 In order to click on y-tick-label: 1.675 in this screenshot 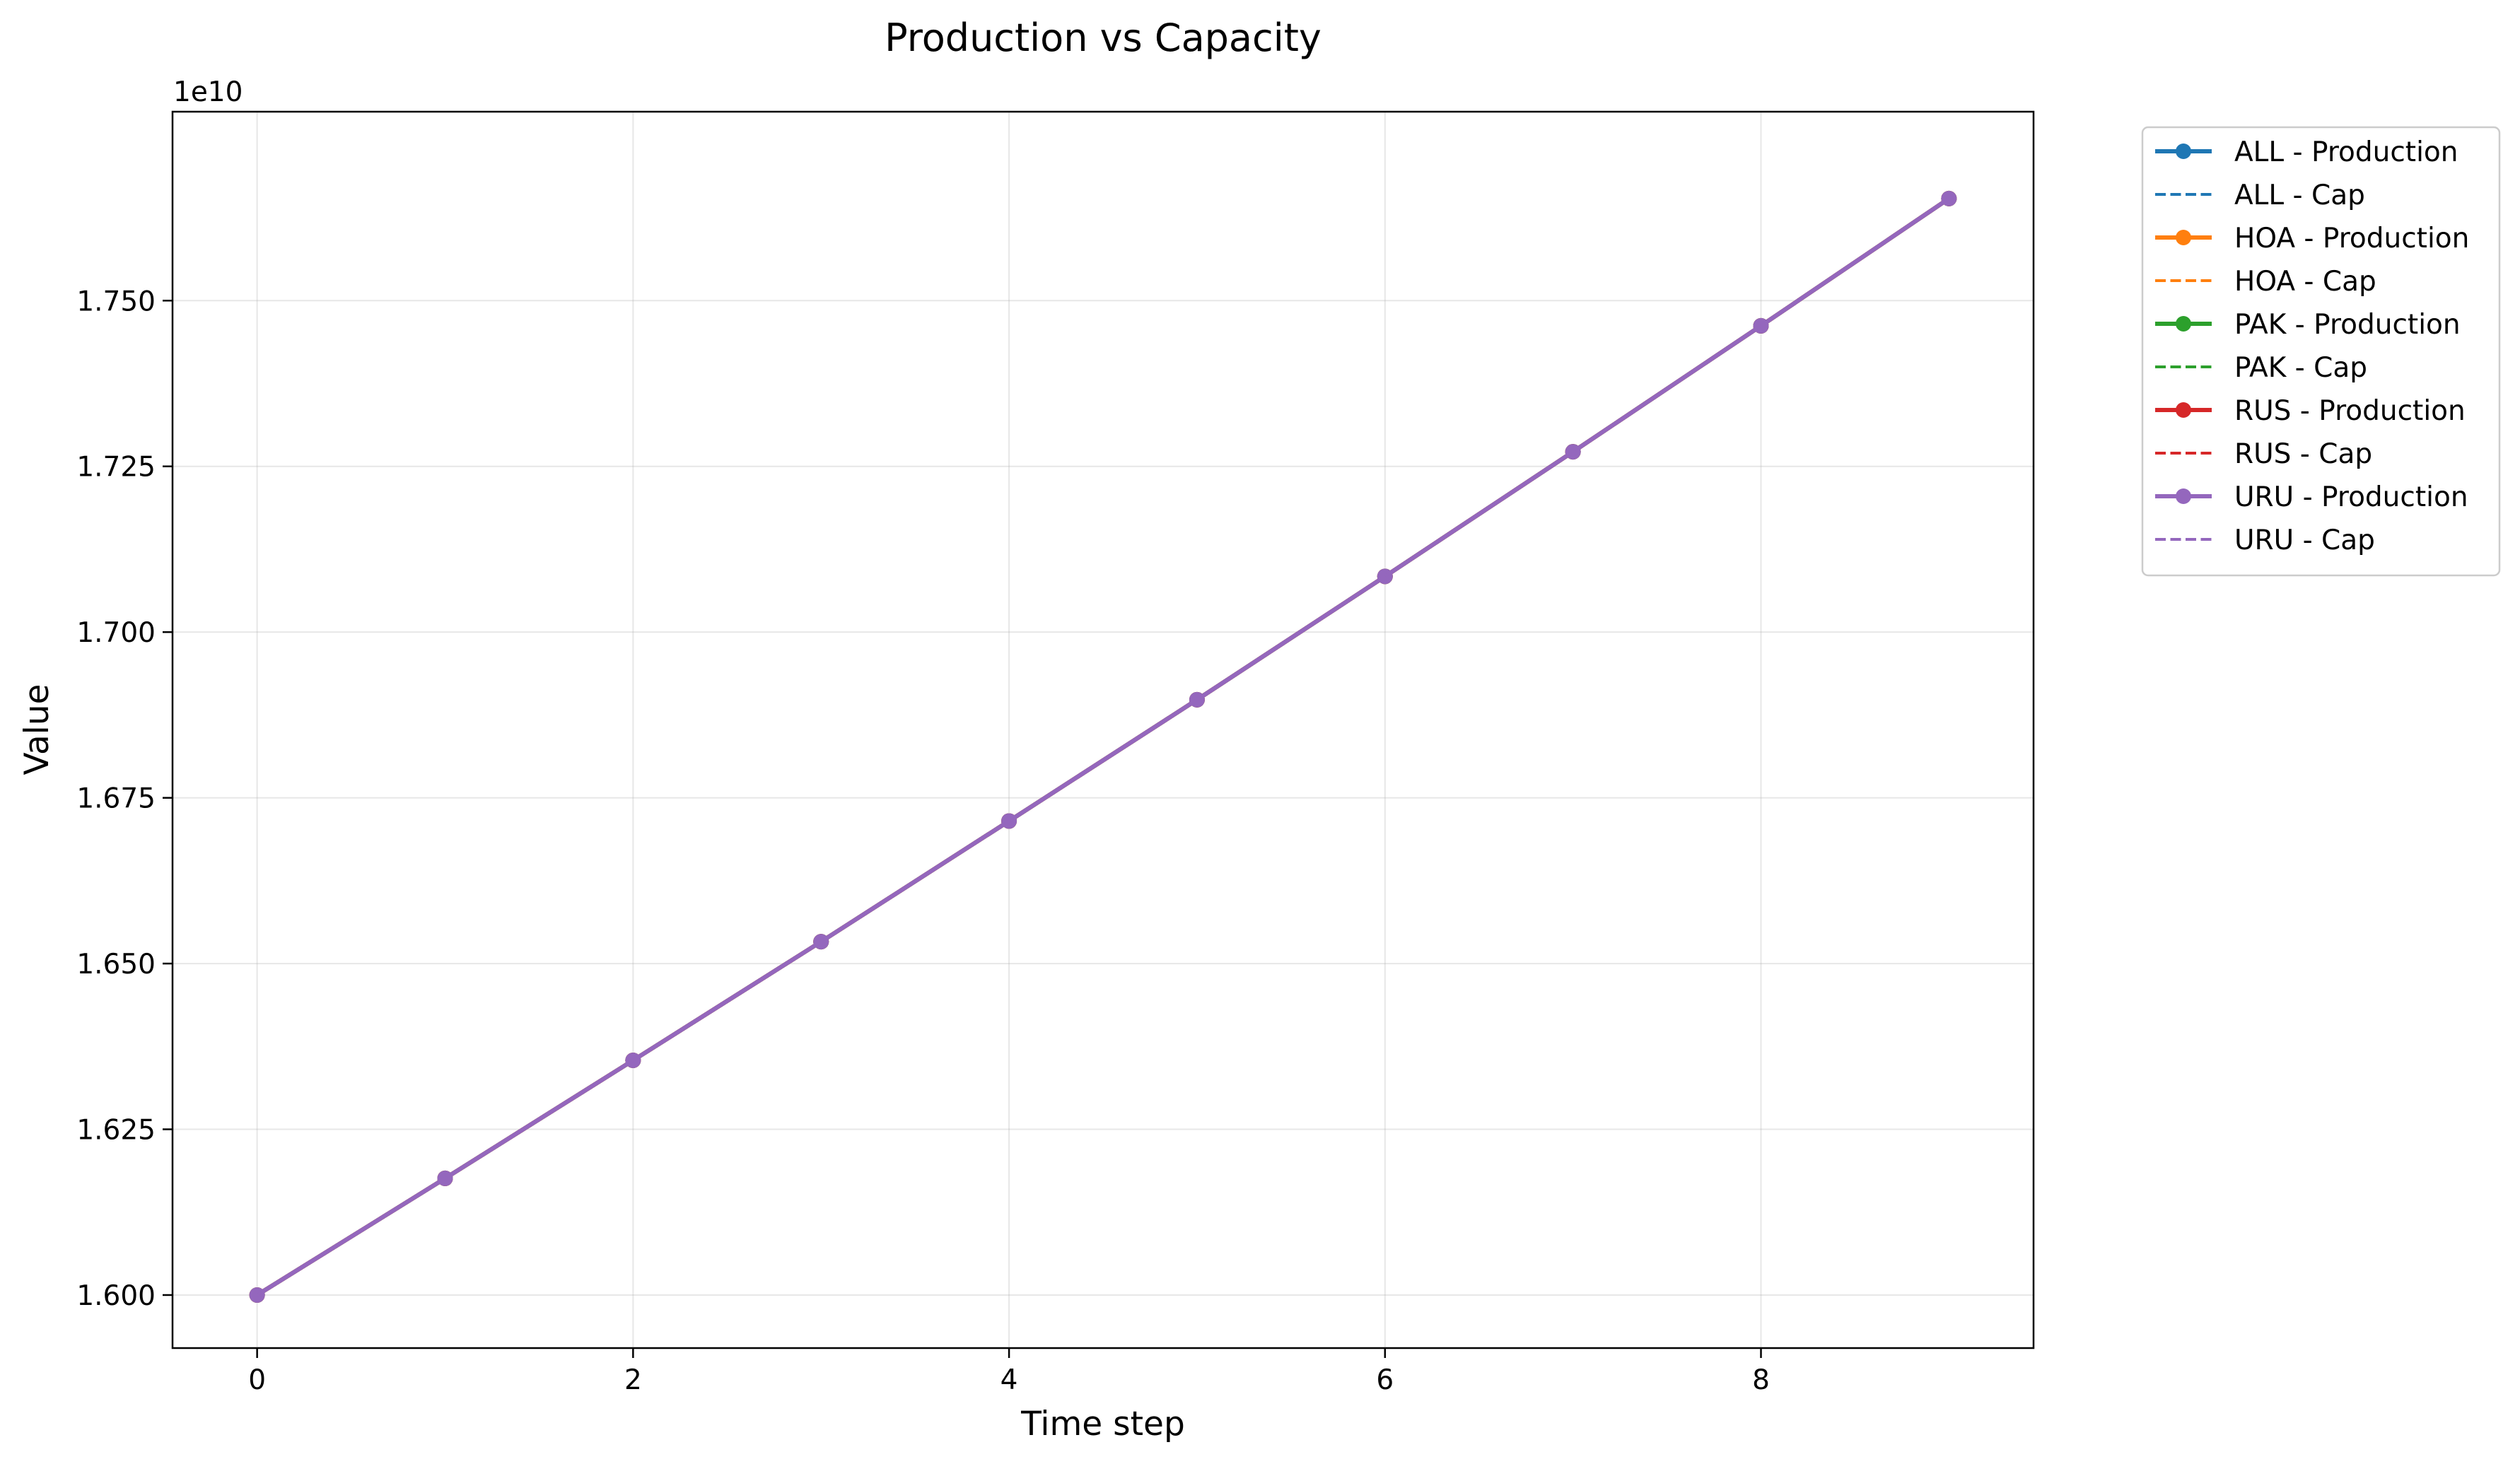, I will do `click(116, 799)`.